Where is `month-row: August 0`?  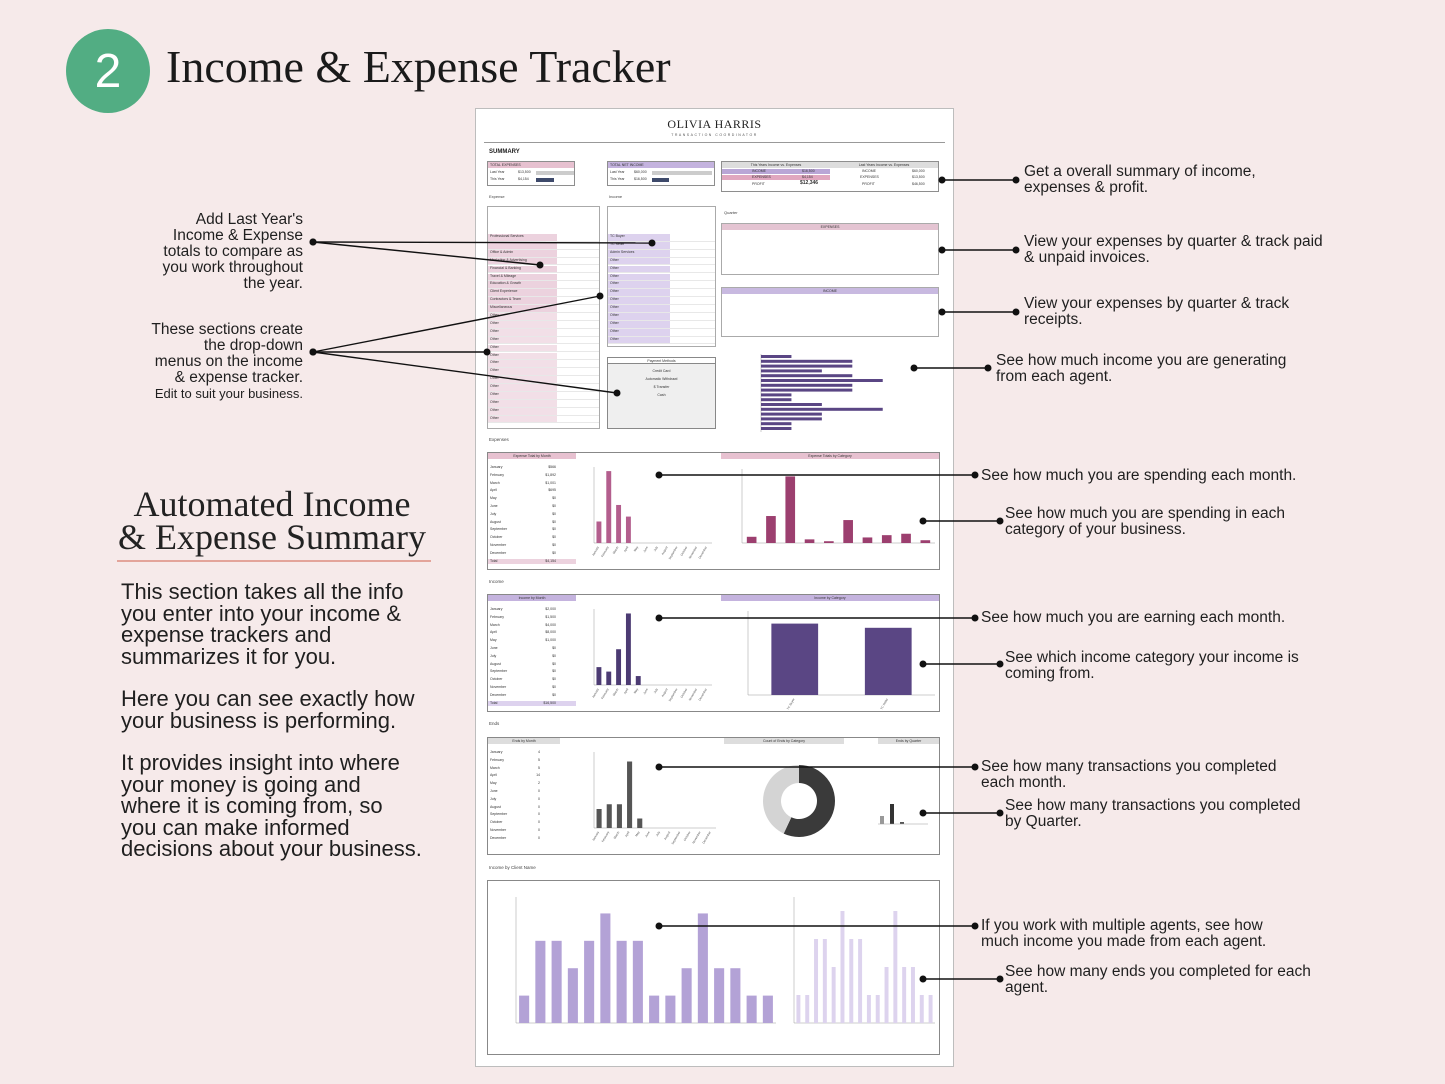 month-row: August 0 is located at coordinates (515, 806).